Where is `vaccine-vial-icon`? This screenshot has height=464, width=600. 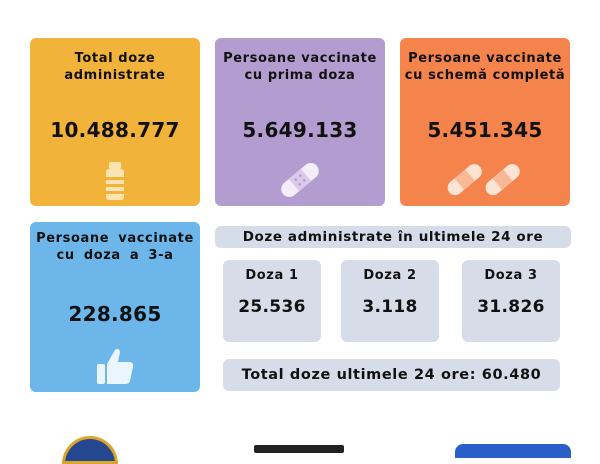 vaccine-vial-icon is located at coordinates (115, 181).